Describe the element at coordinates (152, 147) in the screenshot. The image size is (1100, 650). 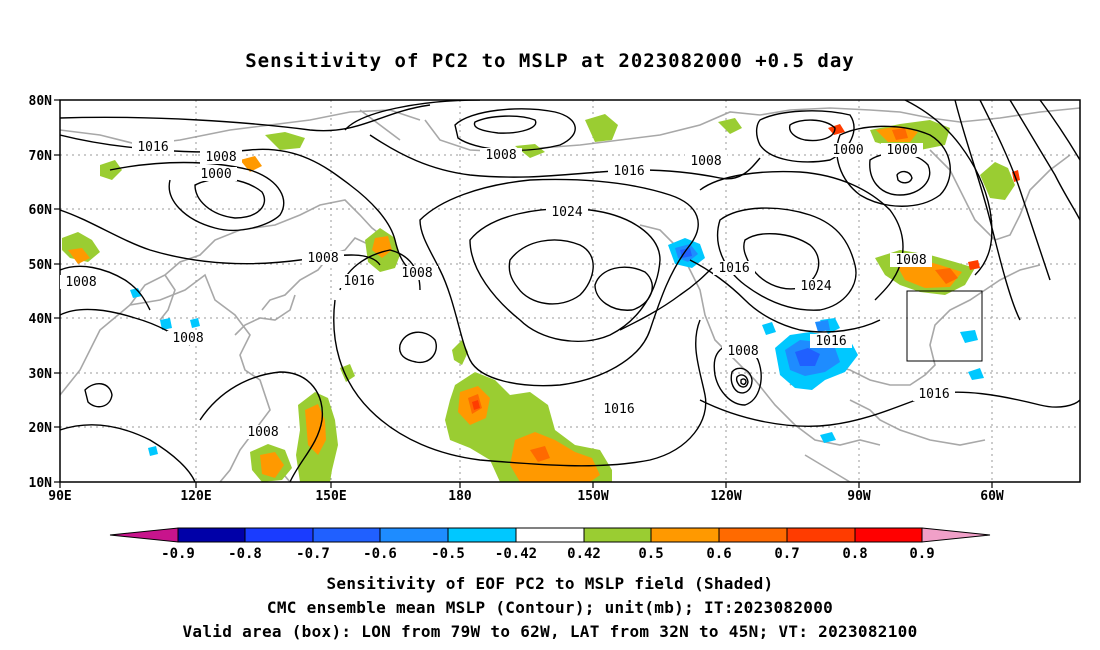
I see `contour-label-1016-nw: 1016` at that location.